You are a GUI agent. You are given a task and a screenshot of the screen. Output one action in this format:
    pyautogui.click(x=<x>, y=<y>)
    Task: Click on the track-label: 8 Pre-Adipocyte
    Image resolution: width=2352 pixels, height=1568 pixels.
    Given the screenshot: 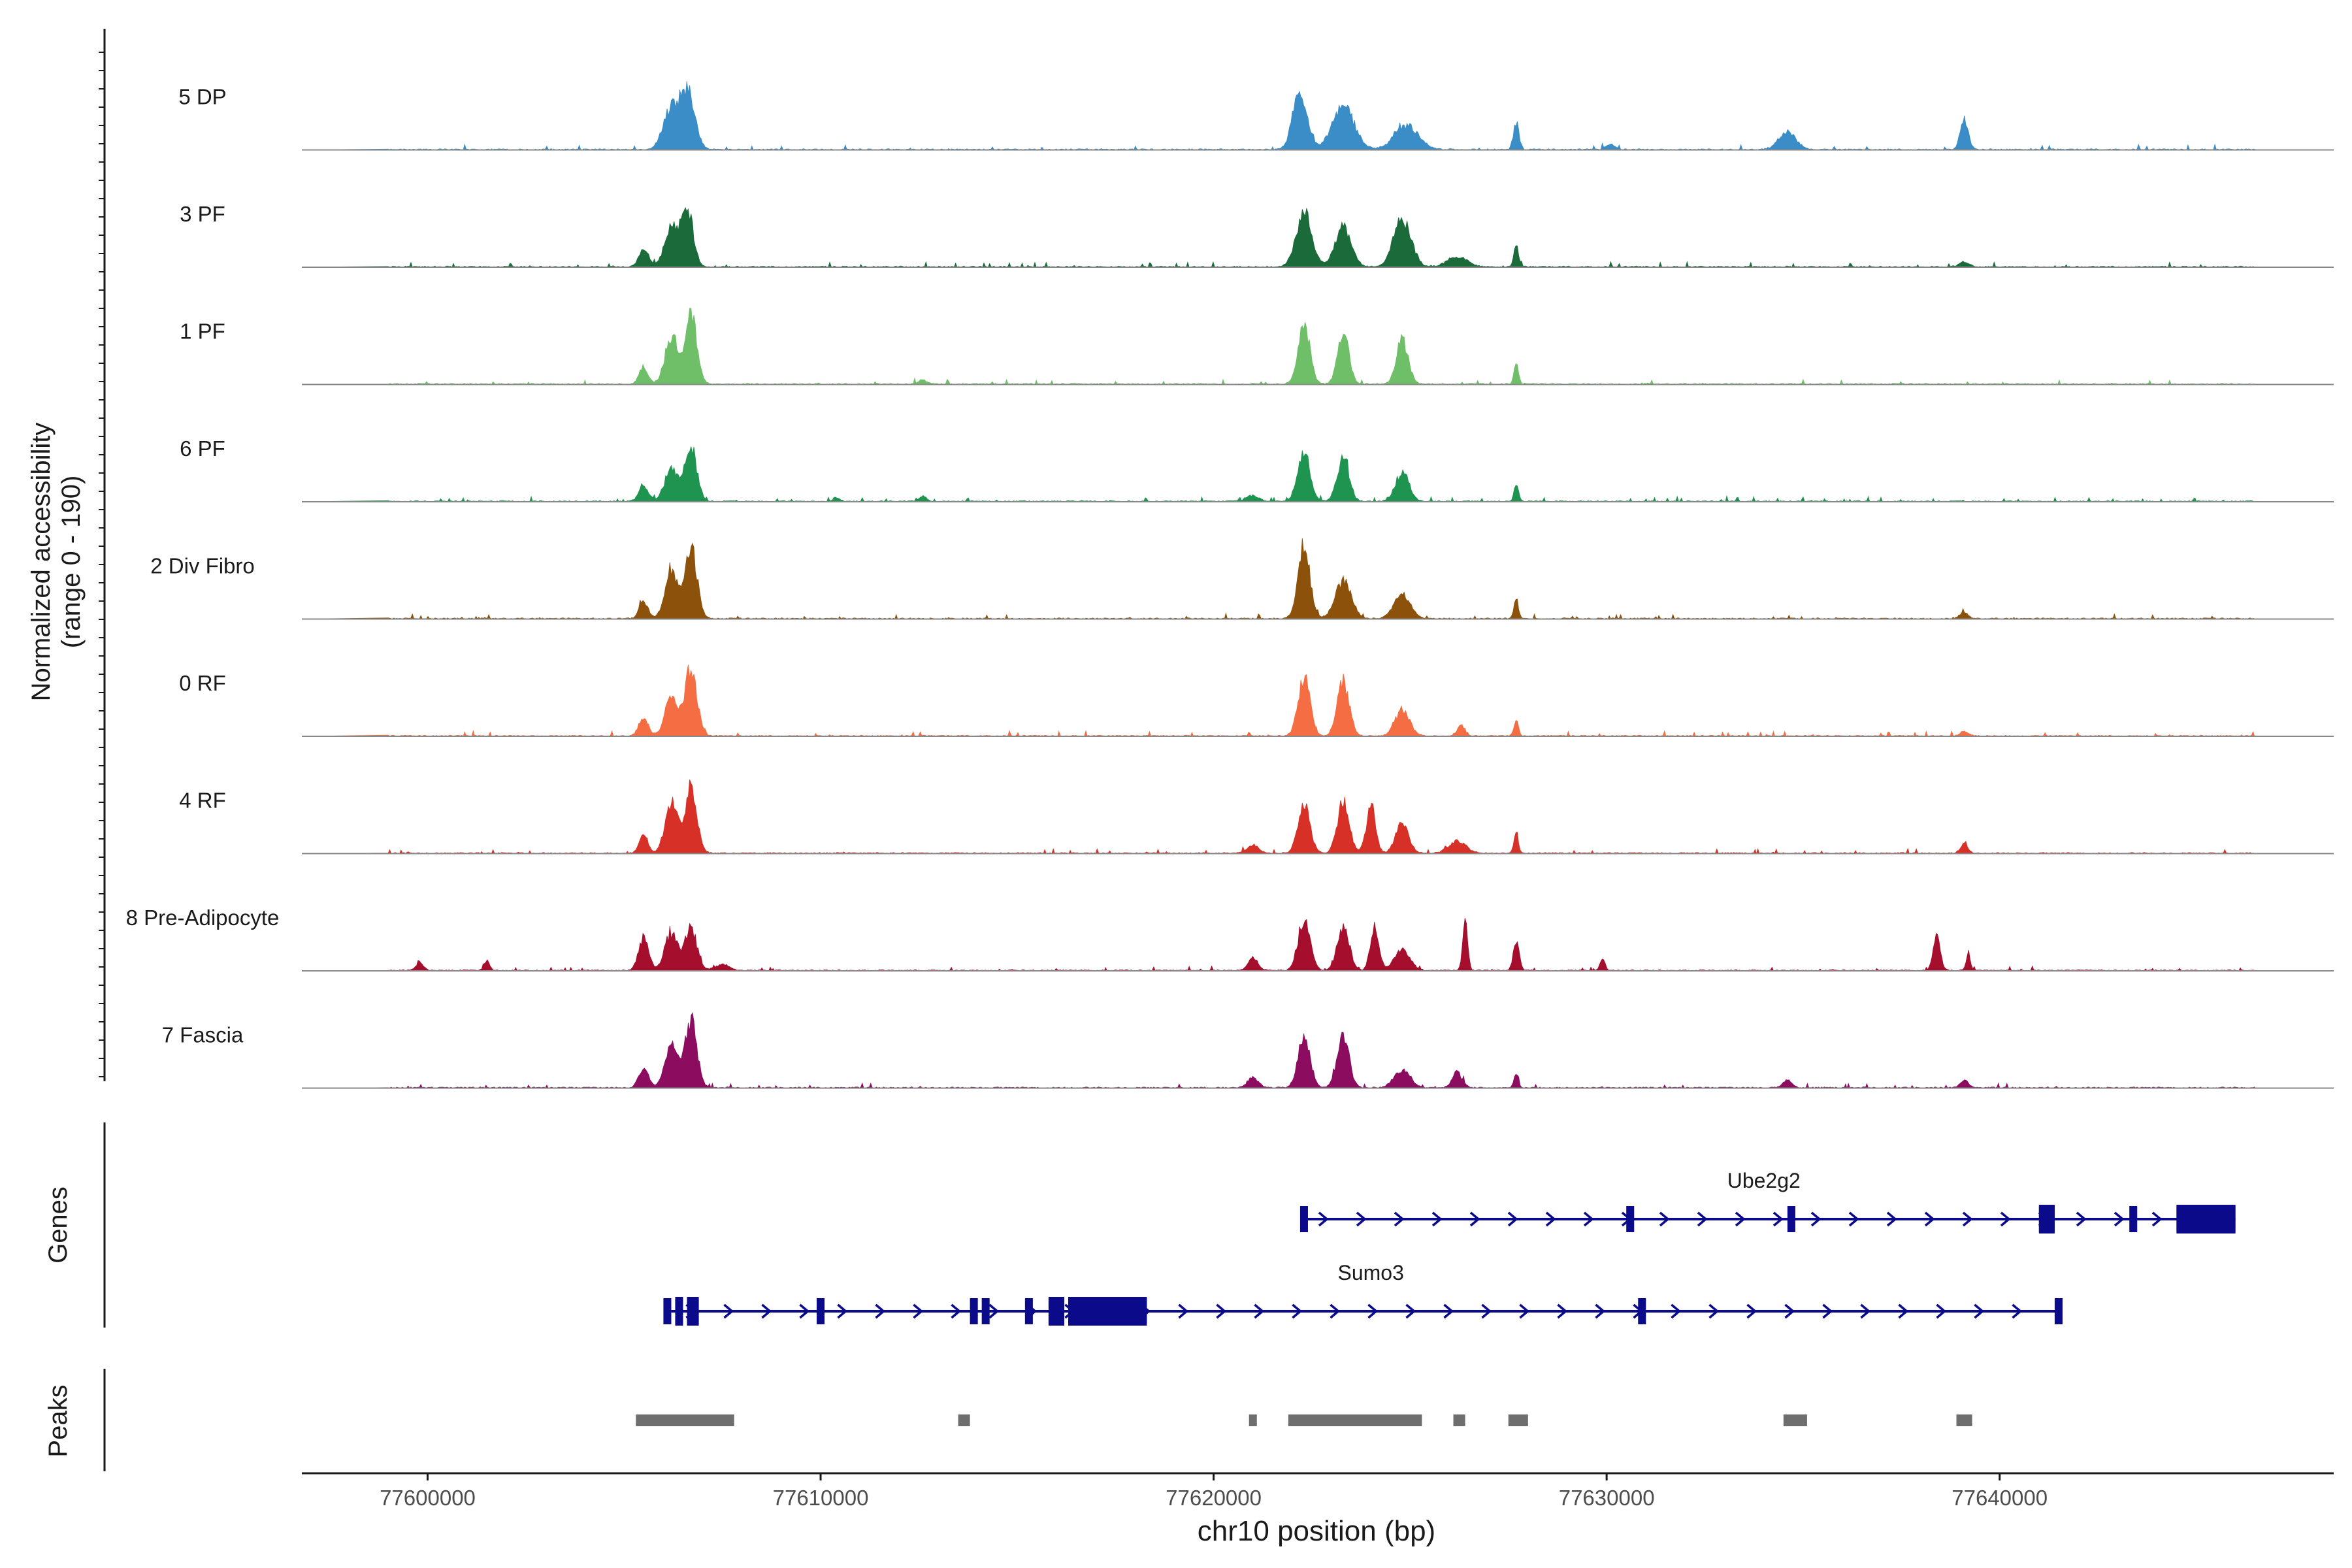 What is the action you would take?
    pyautogui.click(x=203, y=918)
    